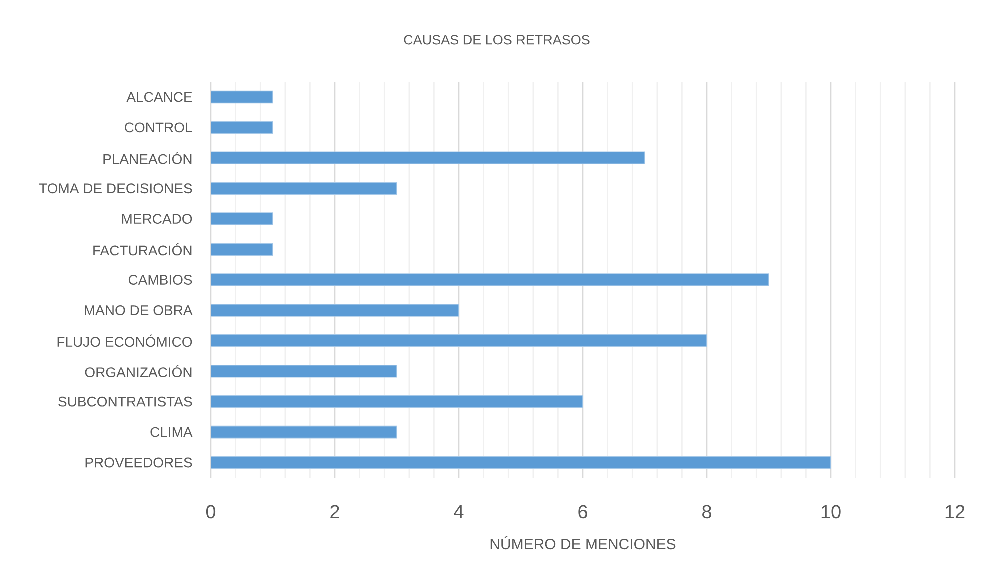 This screenshot has height=585, width=986. What do you see at coordinates (497, 40) in the screenshot?
I see `chart-title: CAUSAS DE LOS RETRASOS` at bounding box center [497, 40].